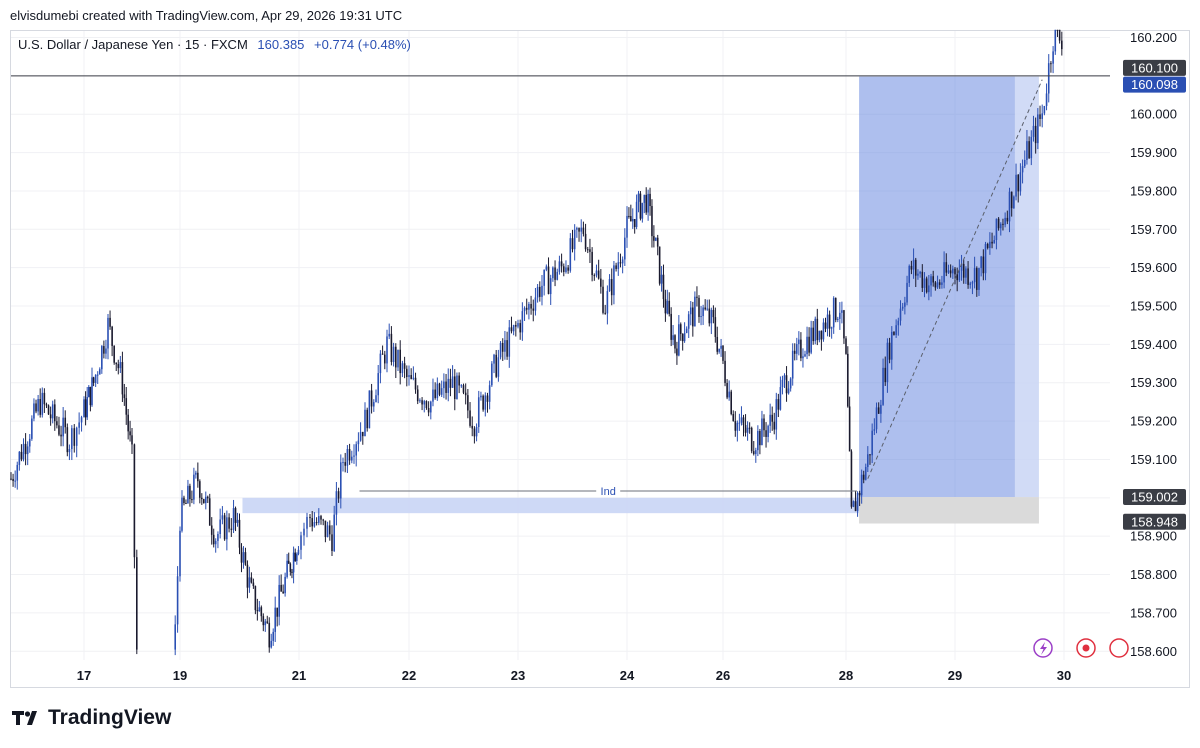 The image size is (1200, 748). I want to click on price-tag-text: 160.100, so click(1154, 67).